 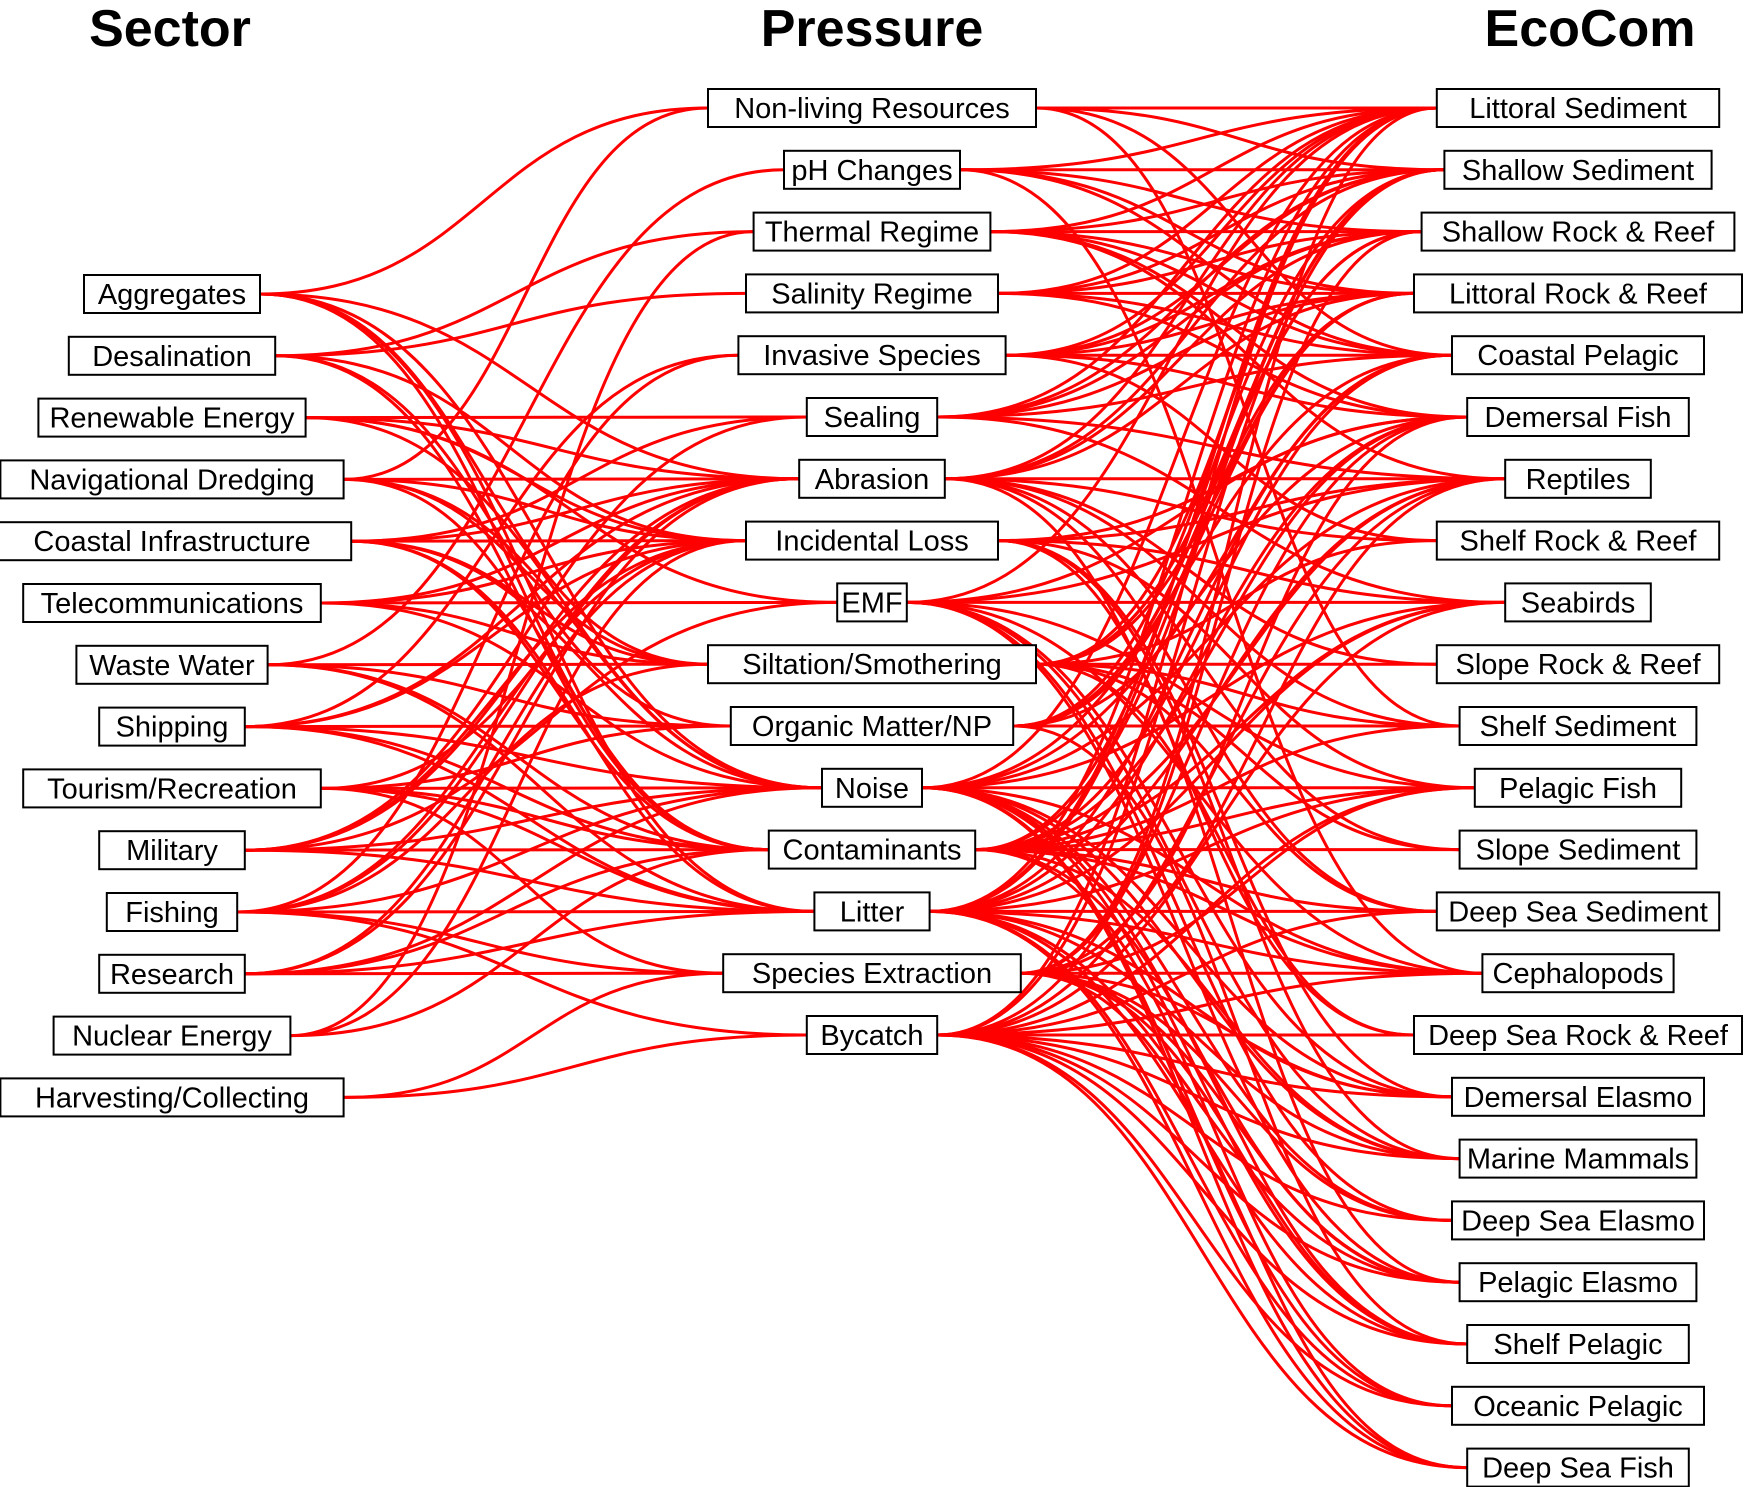 What do you see at coordinates (170, 29) in the screenshot?
I see `column-title-sector: Sector` at bounding box center [170, 29].